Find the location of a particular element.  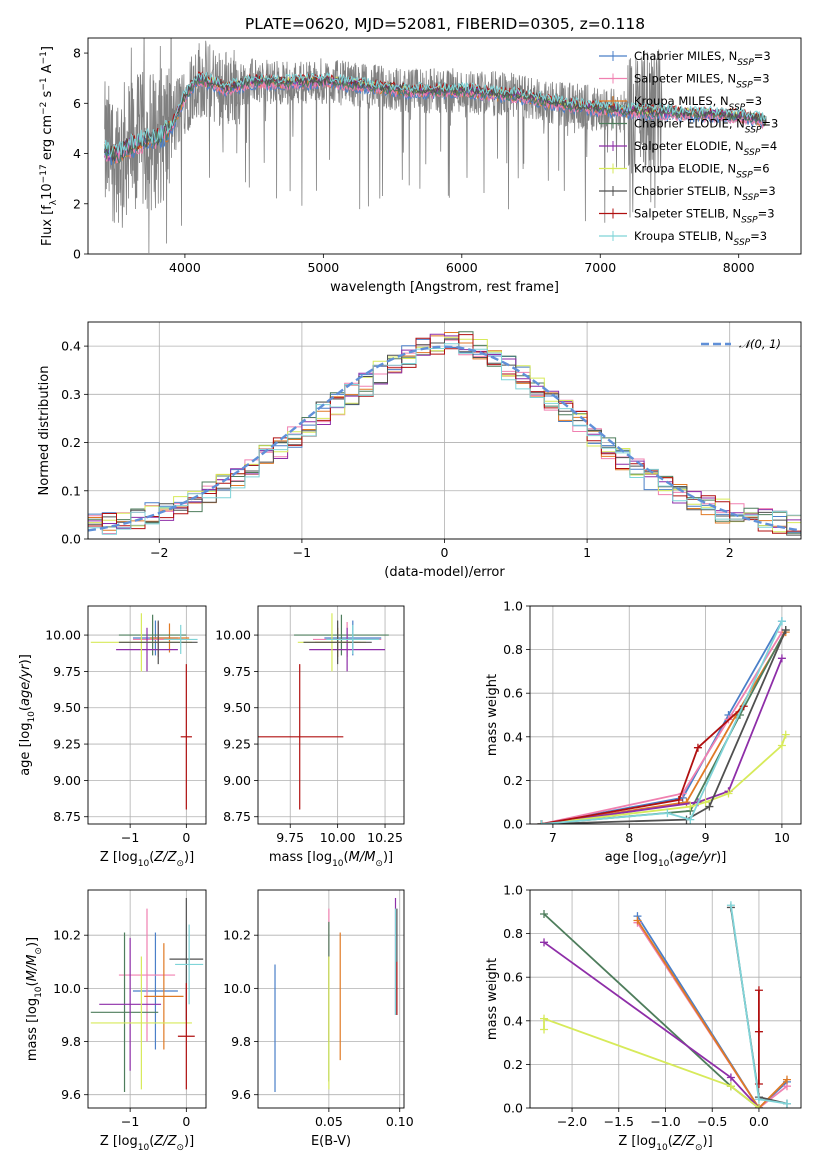

y-axis-label: age [log10(age/yr)] is located at coordinates (27, 715).